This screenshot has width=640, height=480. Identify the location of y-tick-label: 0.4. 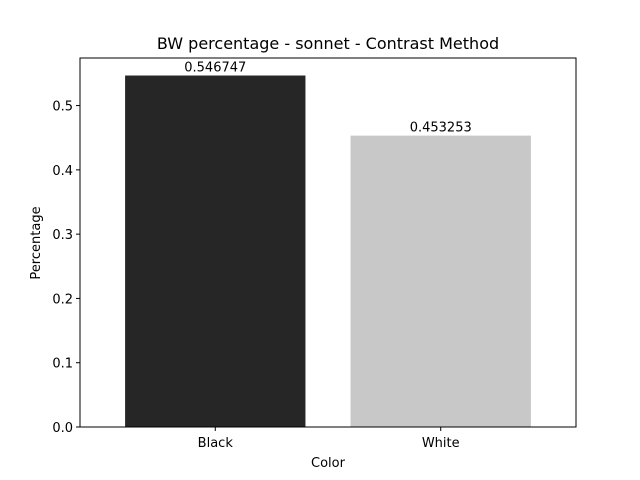
(62, 171).